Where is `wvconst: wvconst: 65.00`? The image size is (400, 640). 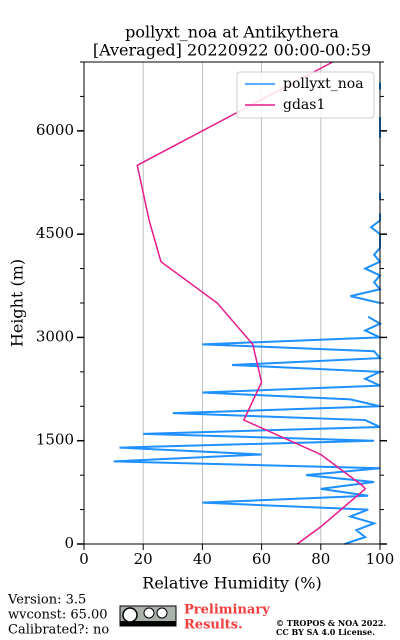
wvconst: wvconst: 65.00 is located at coordinates (58, 615).